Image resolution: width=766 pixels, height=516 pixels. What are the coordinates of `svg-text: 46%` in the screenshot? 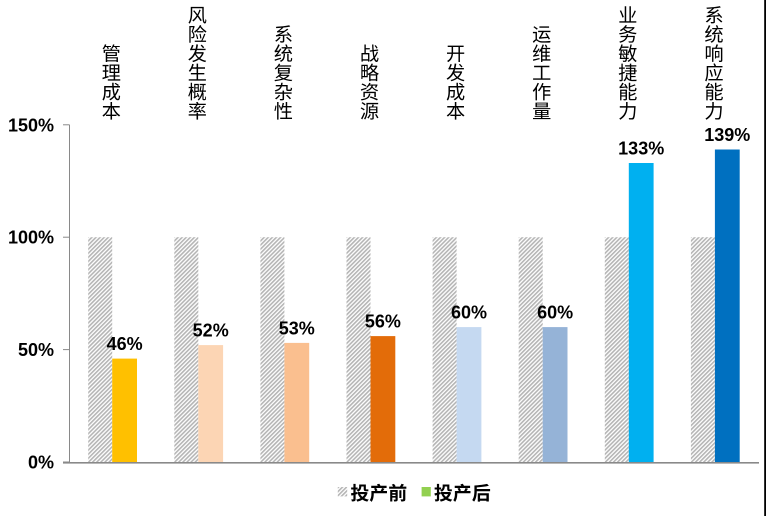 It's located at (125, 344).